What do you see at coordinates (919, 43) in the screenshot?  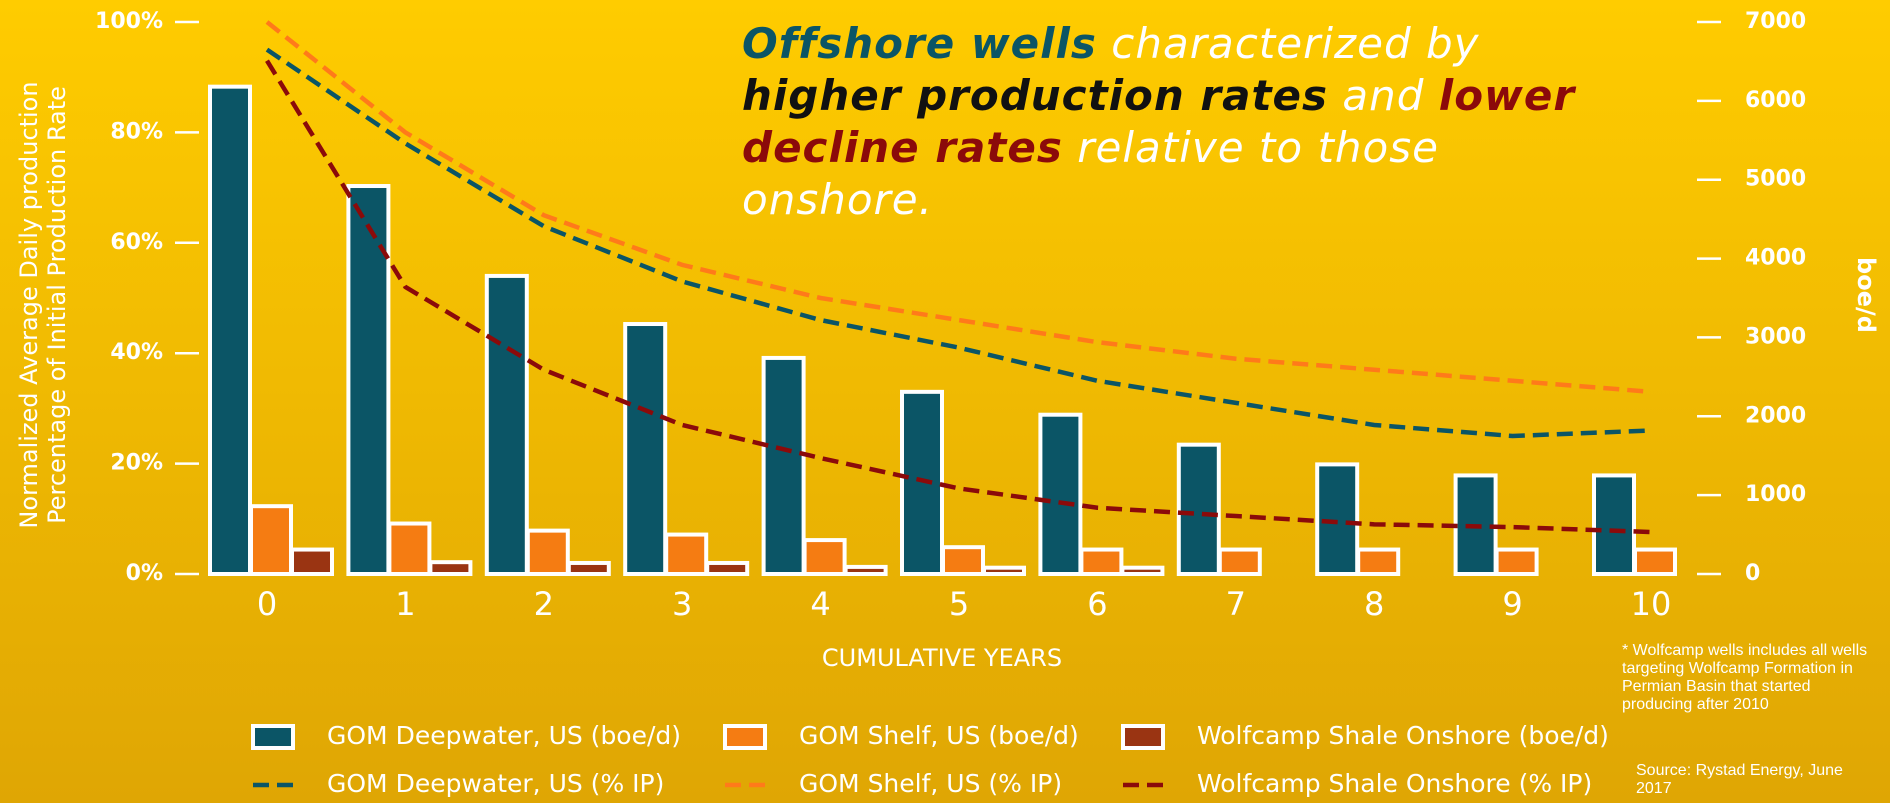 I see `title-part: Offshore wells` at bounding box center [919, 43].